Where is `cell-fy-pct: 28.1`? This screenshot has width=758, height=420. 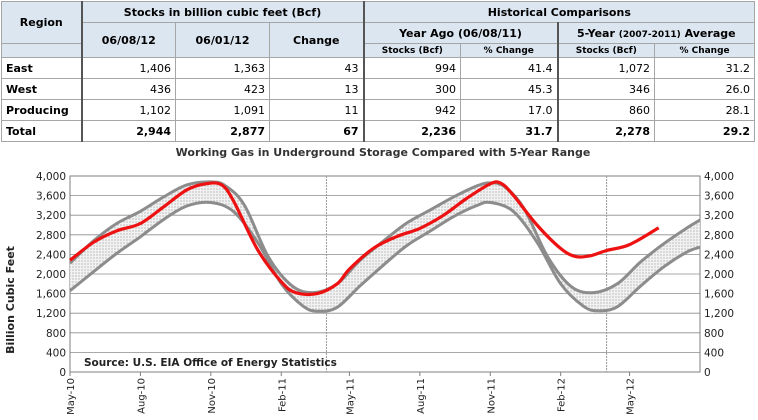
cell-fy-pct: 28.1 is located at coordinates (705, 110).